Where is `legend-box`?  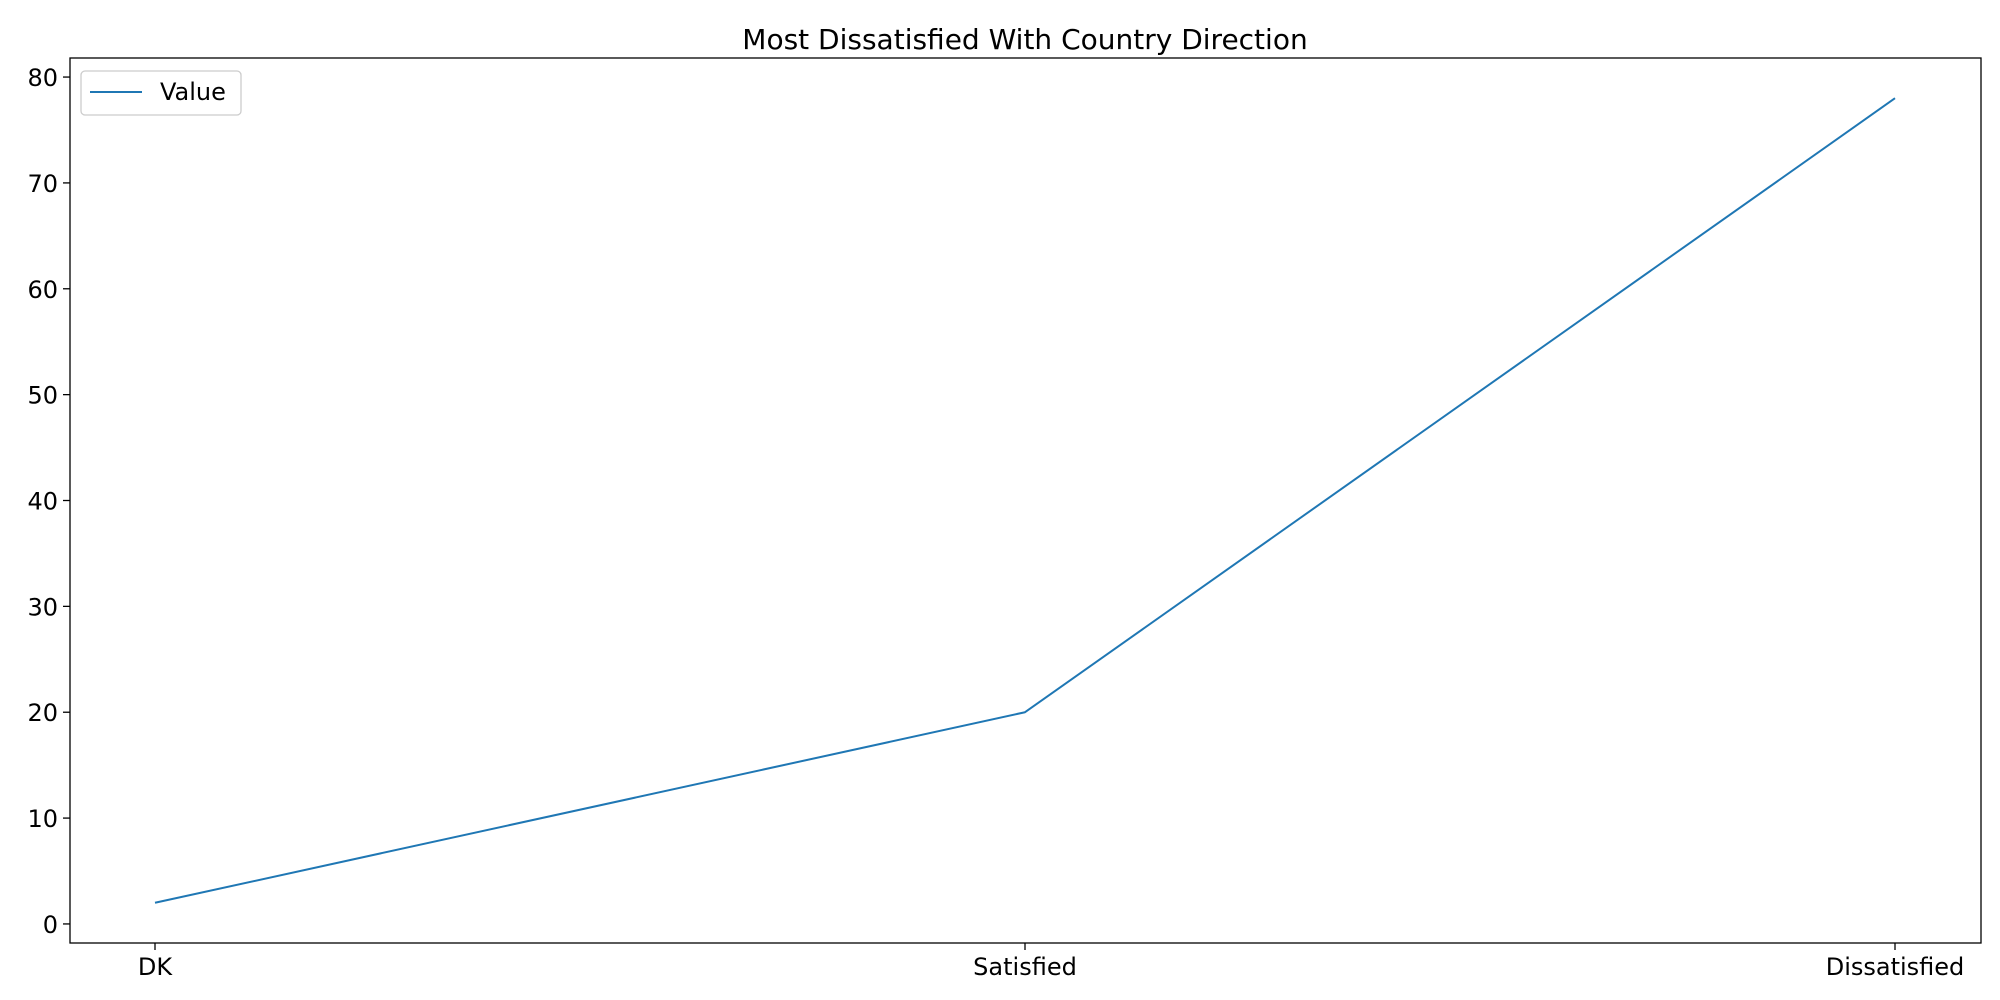 legend-box is located at coordinates (161, 93).